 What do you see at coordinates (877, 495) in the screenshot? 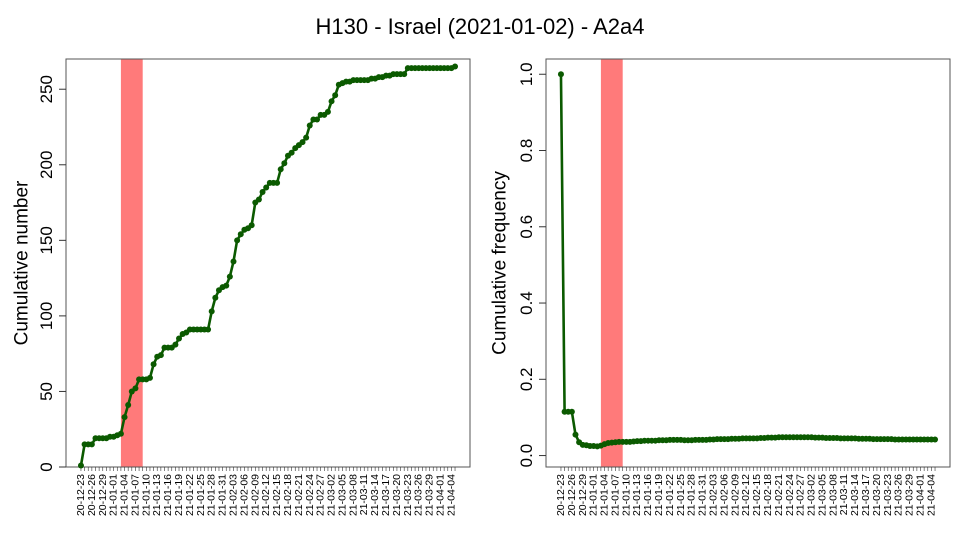
I see `x-tick-label: 21-03-20` at bounding box center [877, 495].